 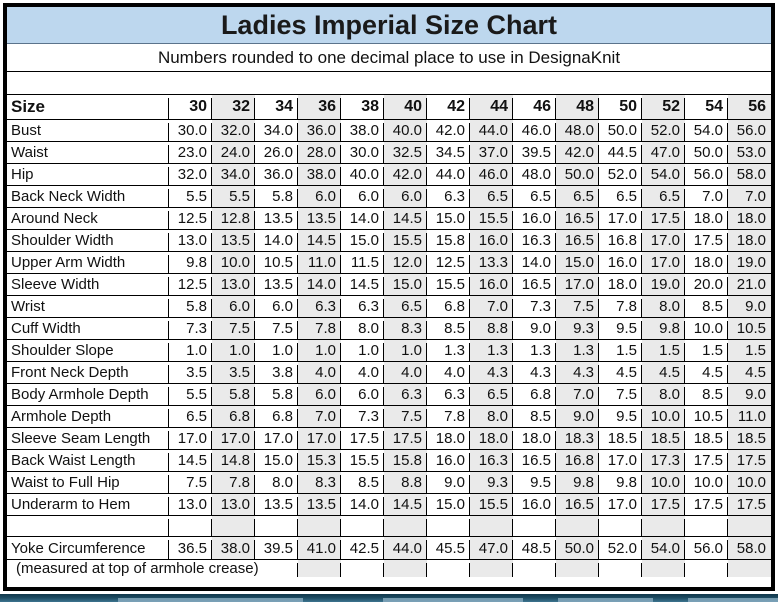 I want to click on value-cell: 32.5, so click(x=405, y=153).